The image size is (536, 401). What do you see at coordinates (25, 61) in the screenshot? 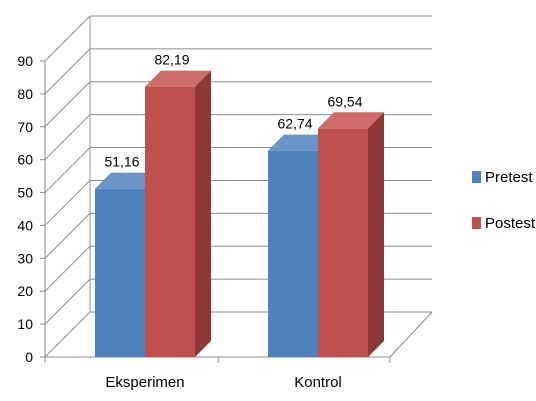
I see `y-tick-label: 90` at bounding box center [25, 61].